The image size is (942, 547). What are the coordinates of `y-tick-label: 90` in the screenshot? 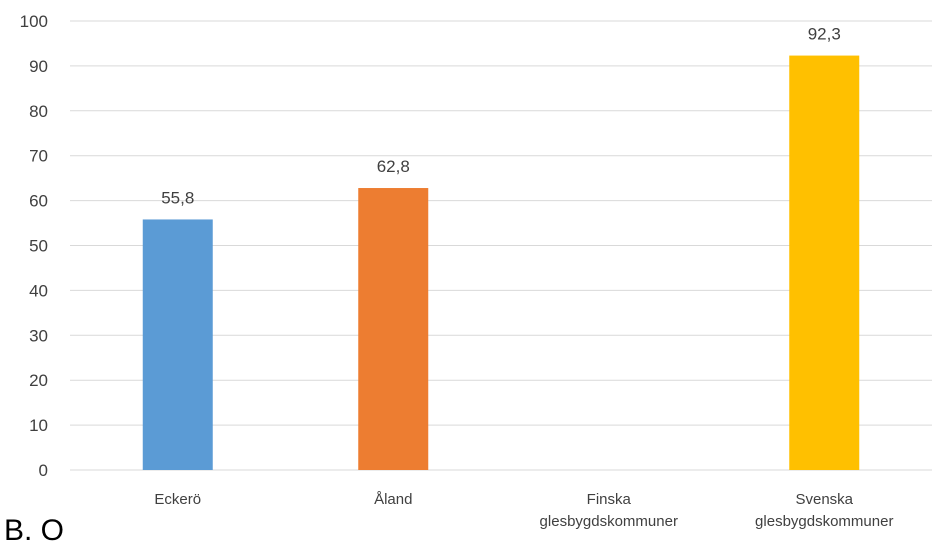 It's located at (38, 66).